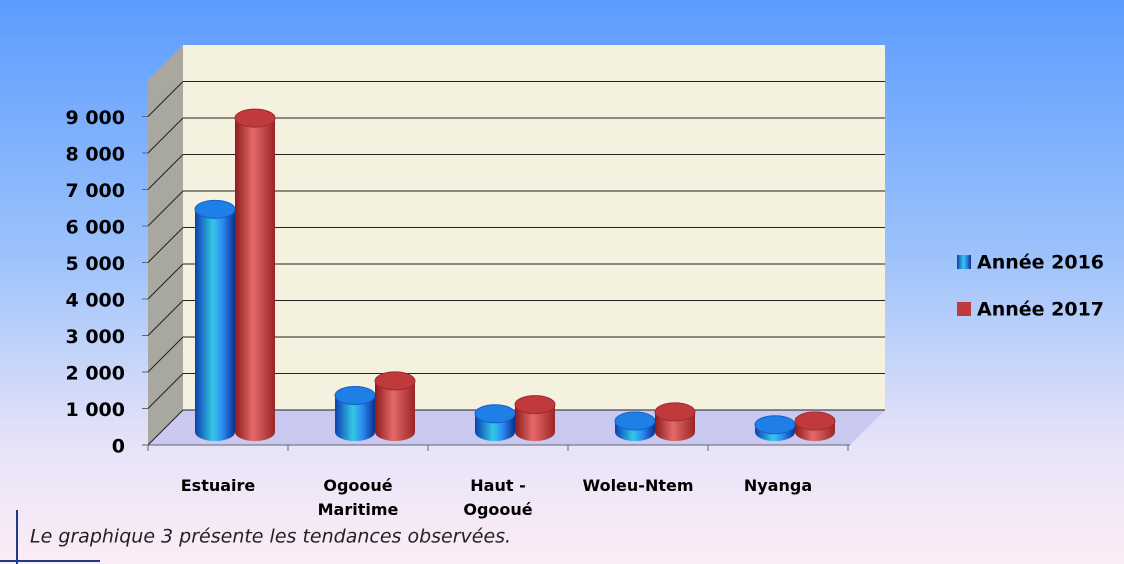  What do you see at coordinates (96, 118) in the screenshot?
I see `y-tick-label: 9 000` at bounding box center [96, 118].